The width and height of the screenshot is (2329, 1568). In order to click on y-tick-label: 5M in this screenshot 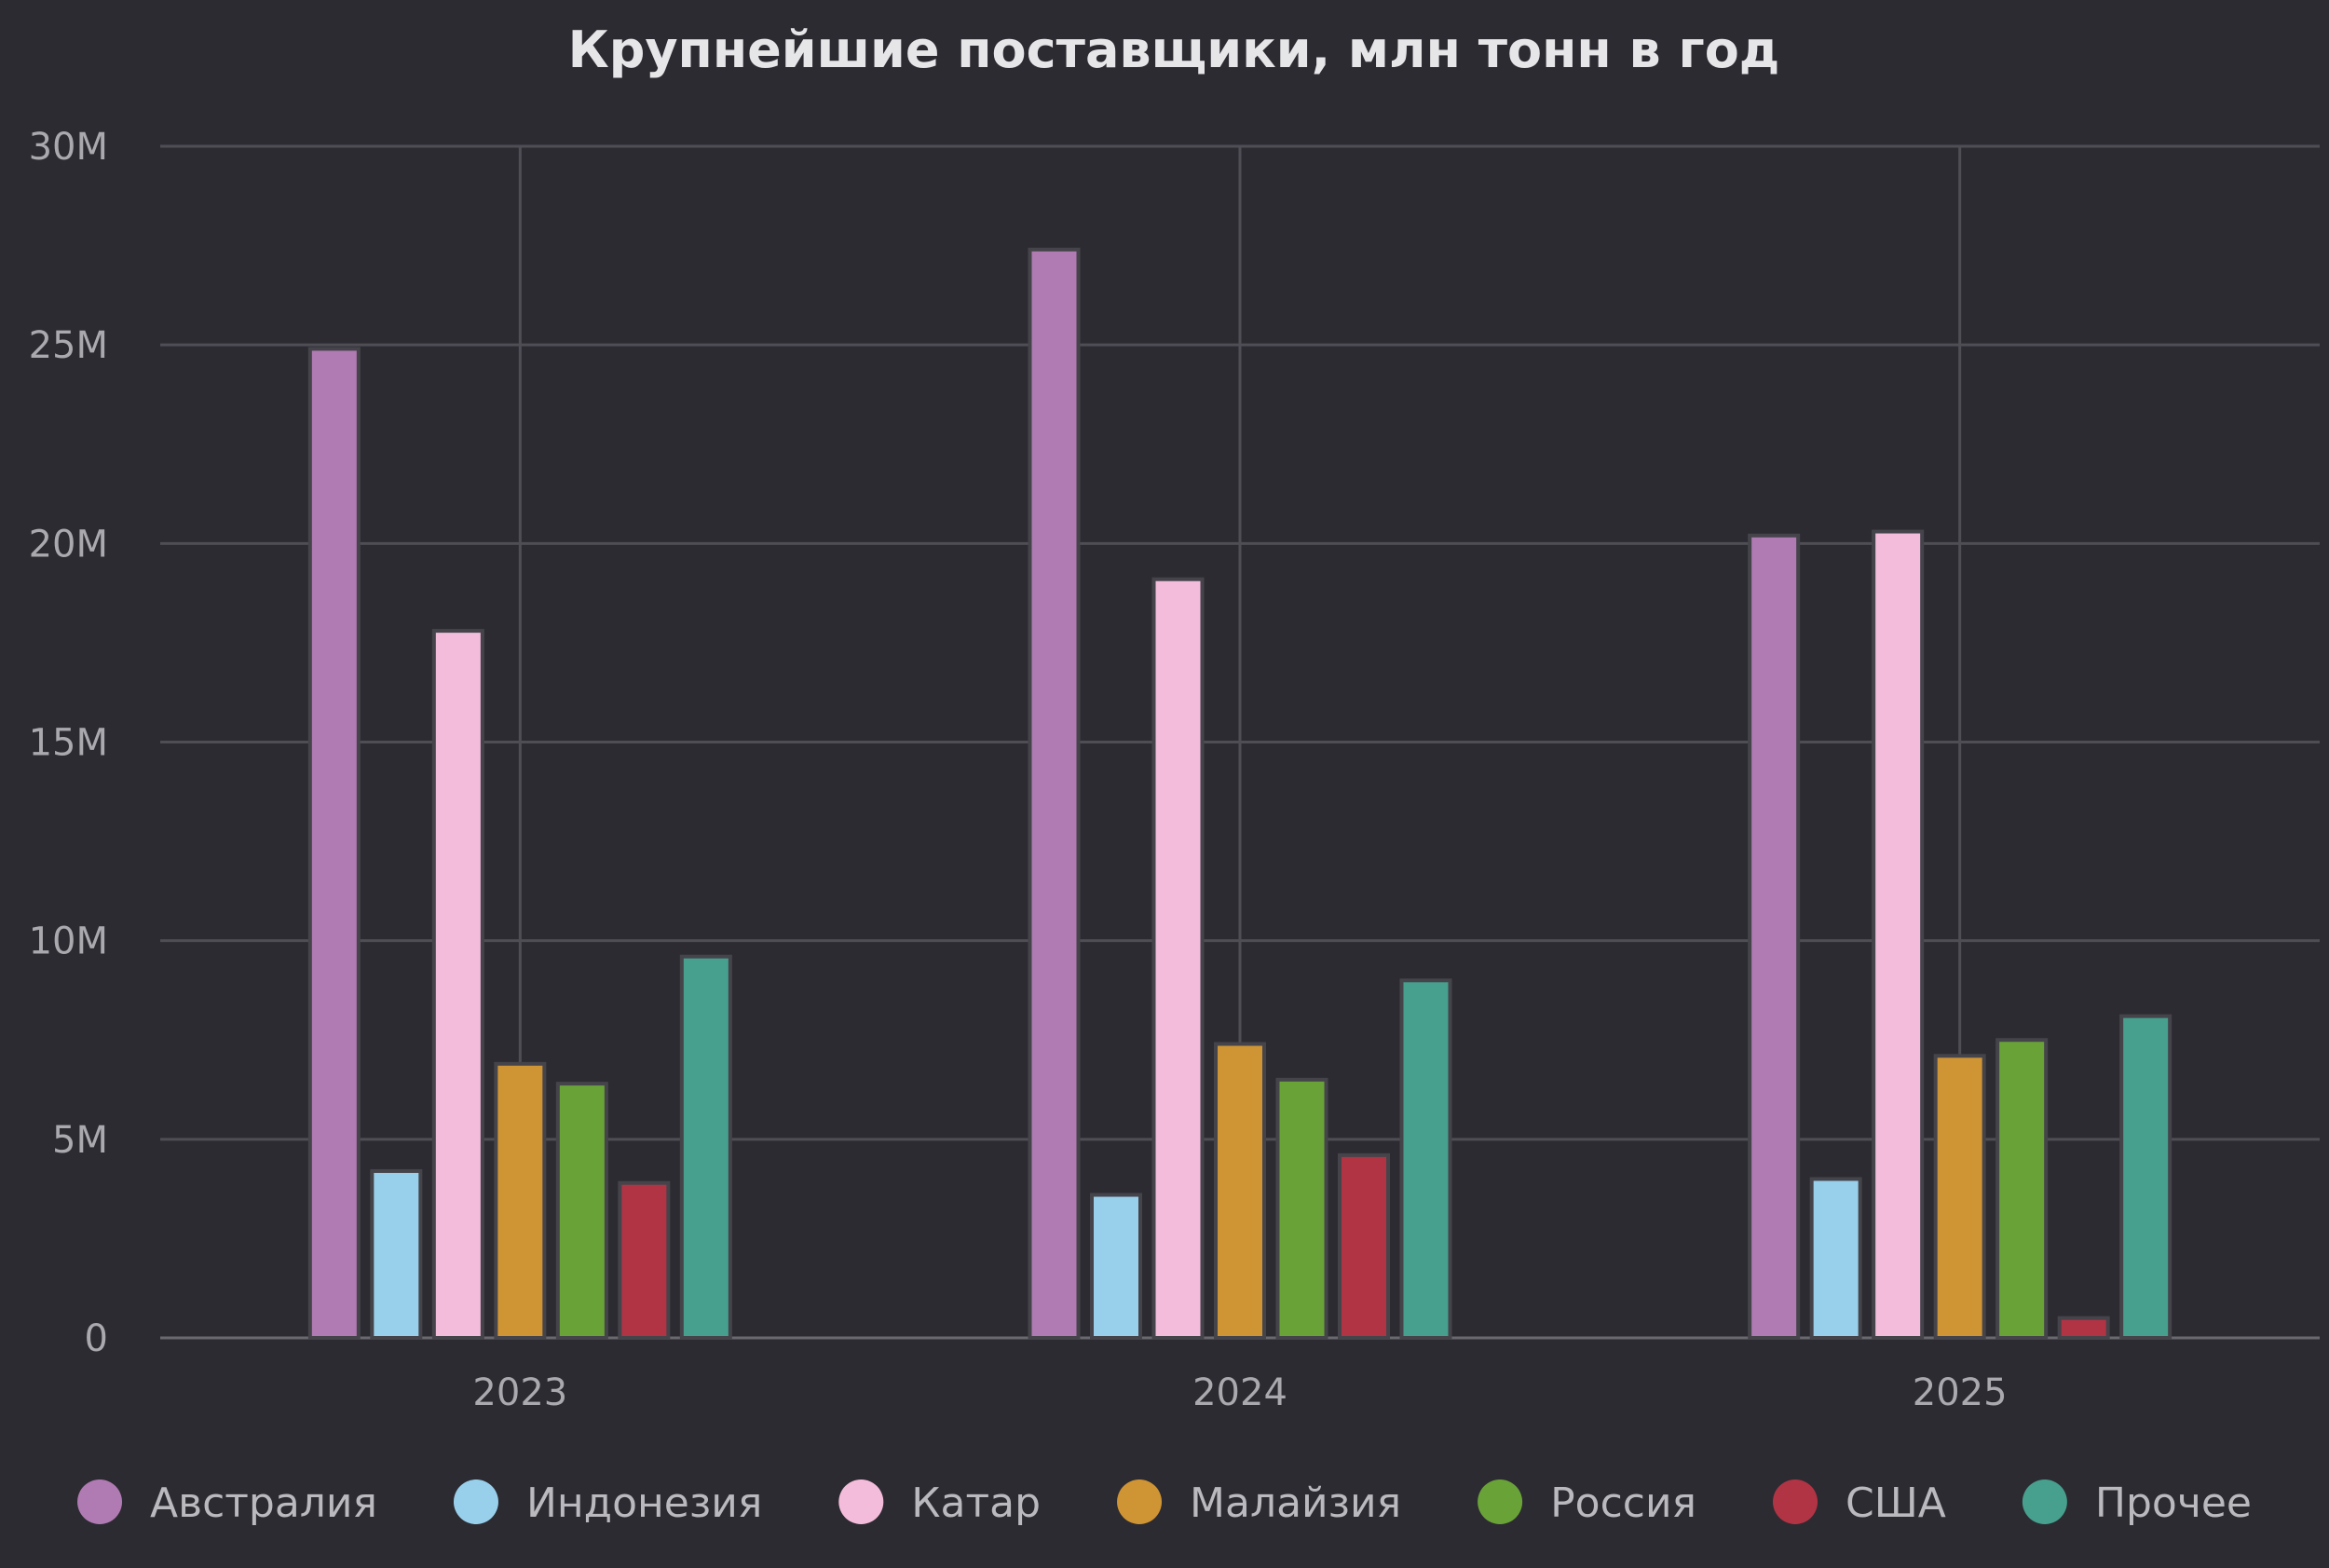, I will do `click(80, 1140)`.